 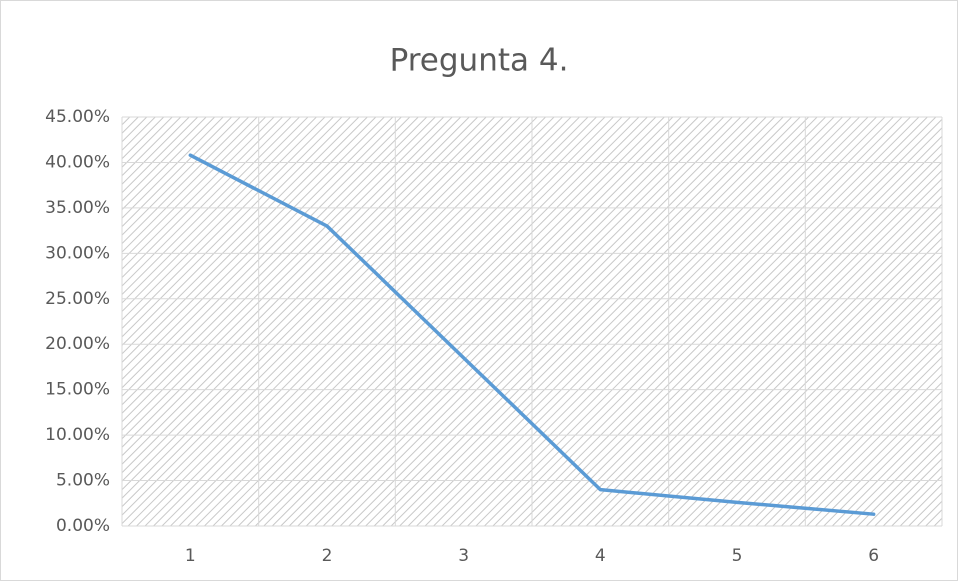 I want to click on y-tick-label: 10.00%, so click(x=77, y=435).